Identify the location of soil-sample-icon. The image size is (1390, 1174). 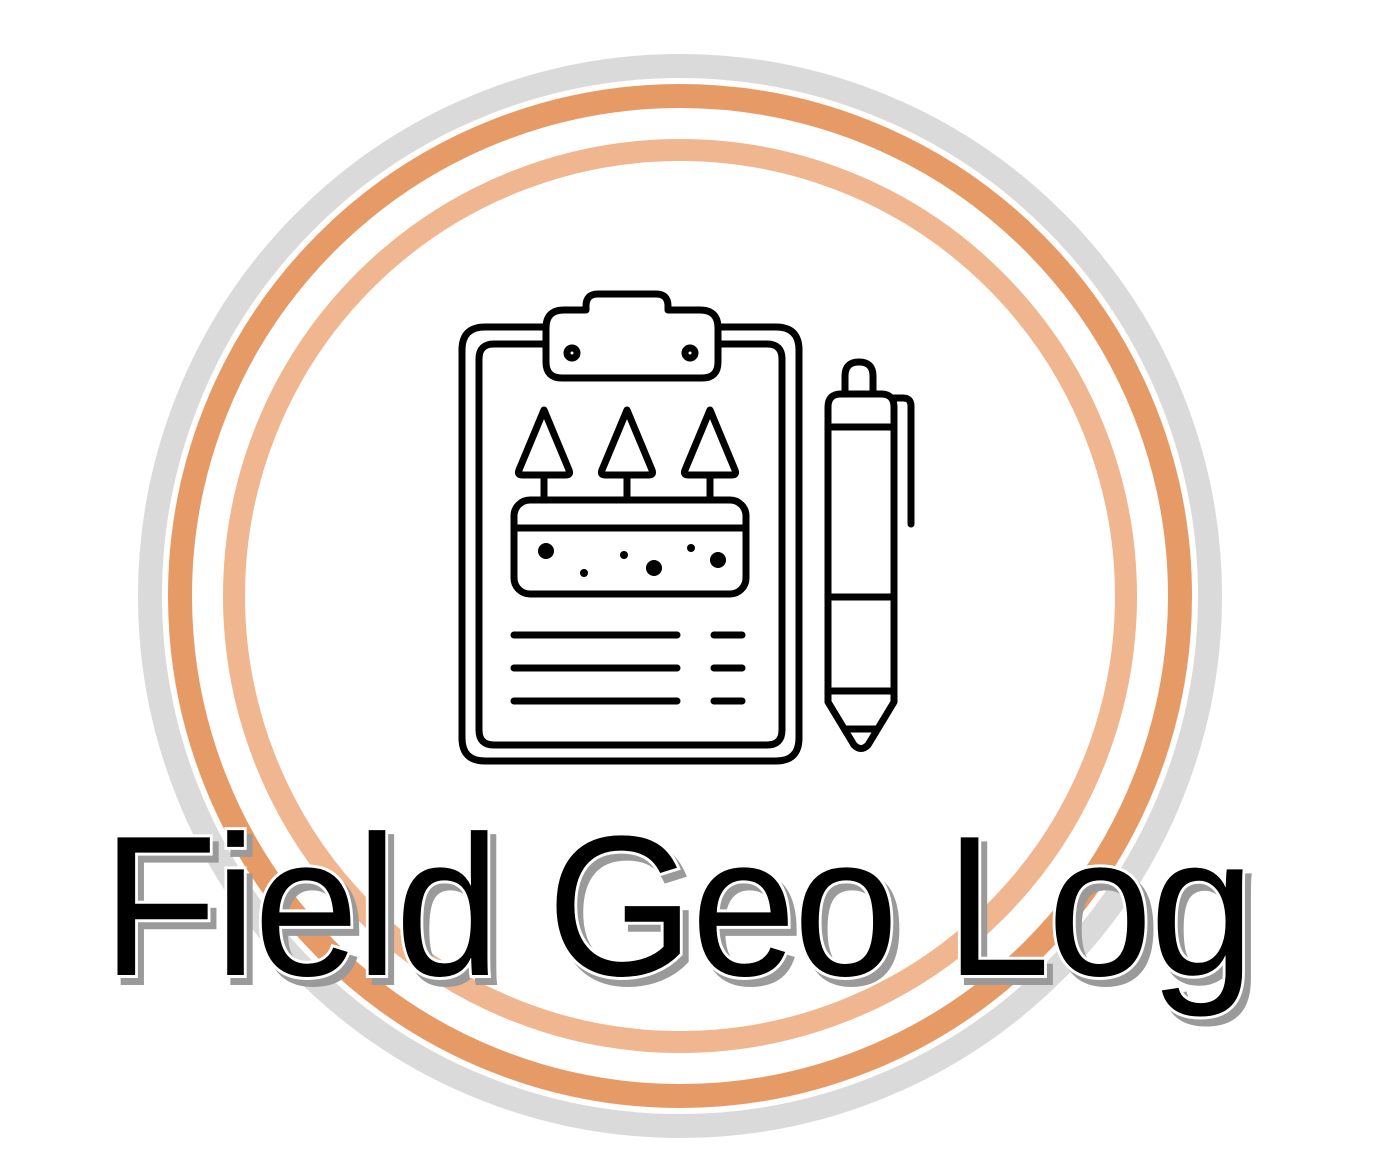
(630, 547).